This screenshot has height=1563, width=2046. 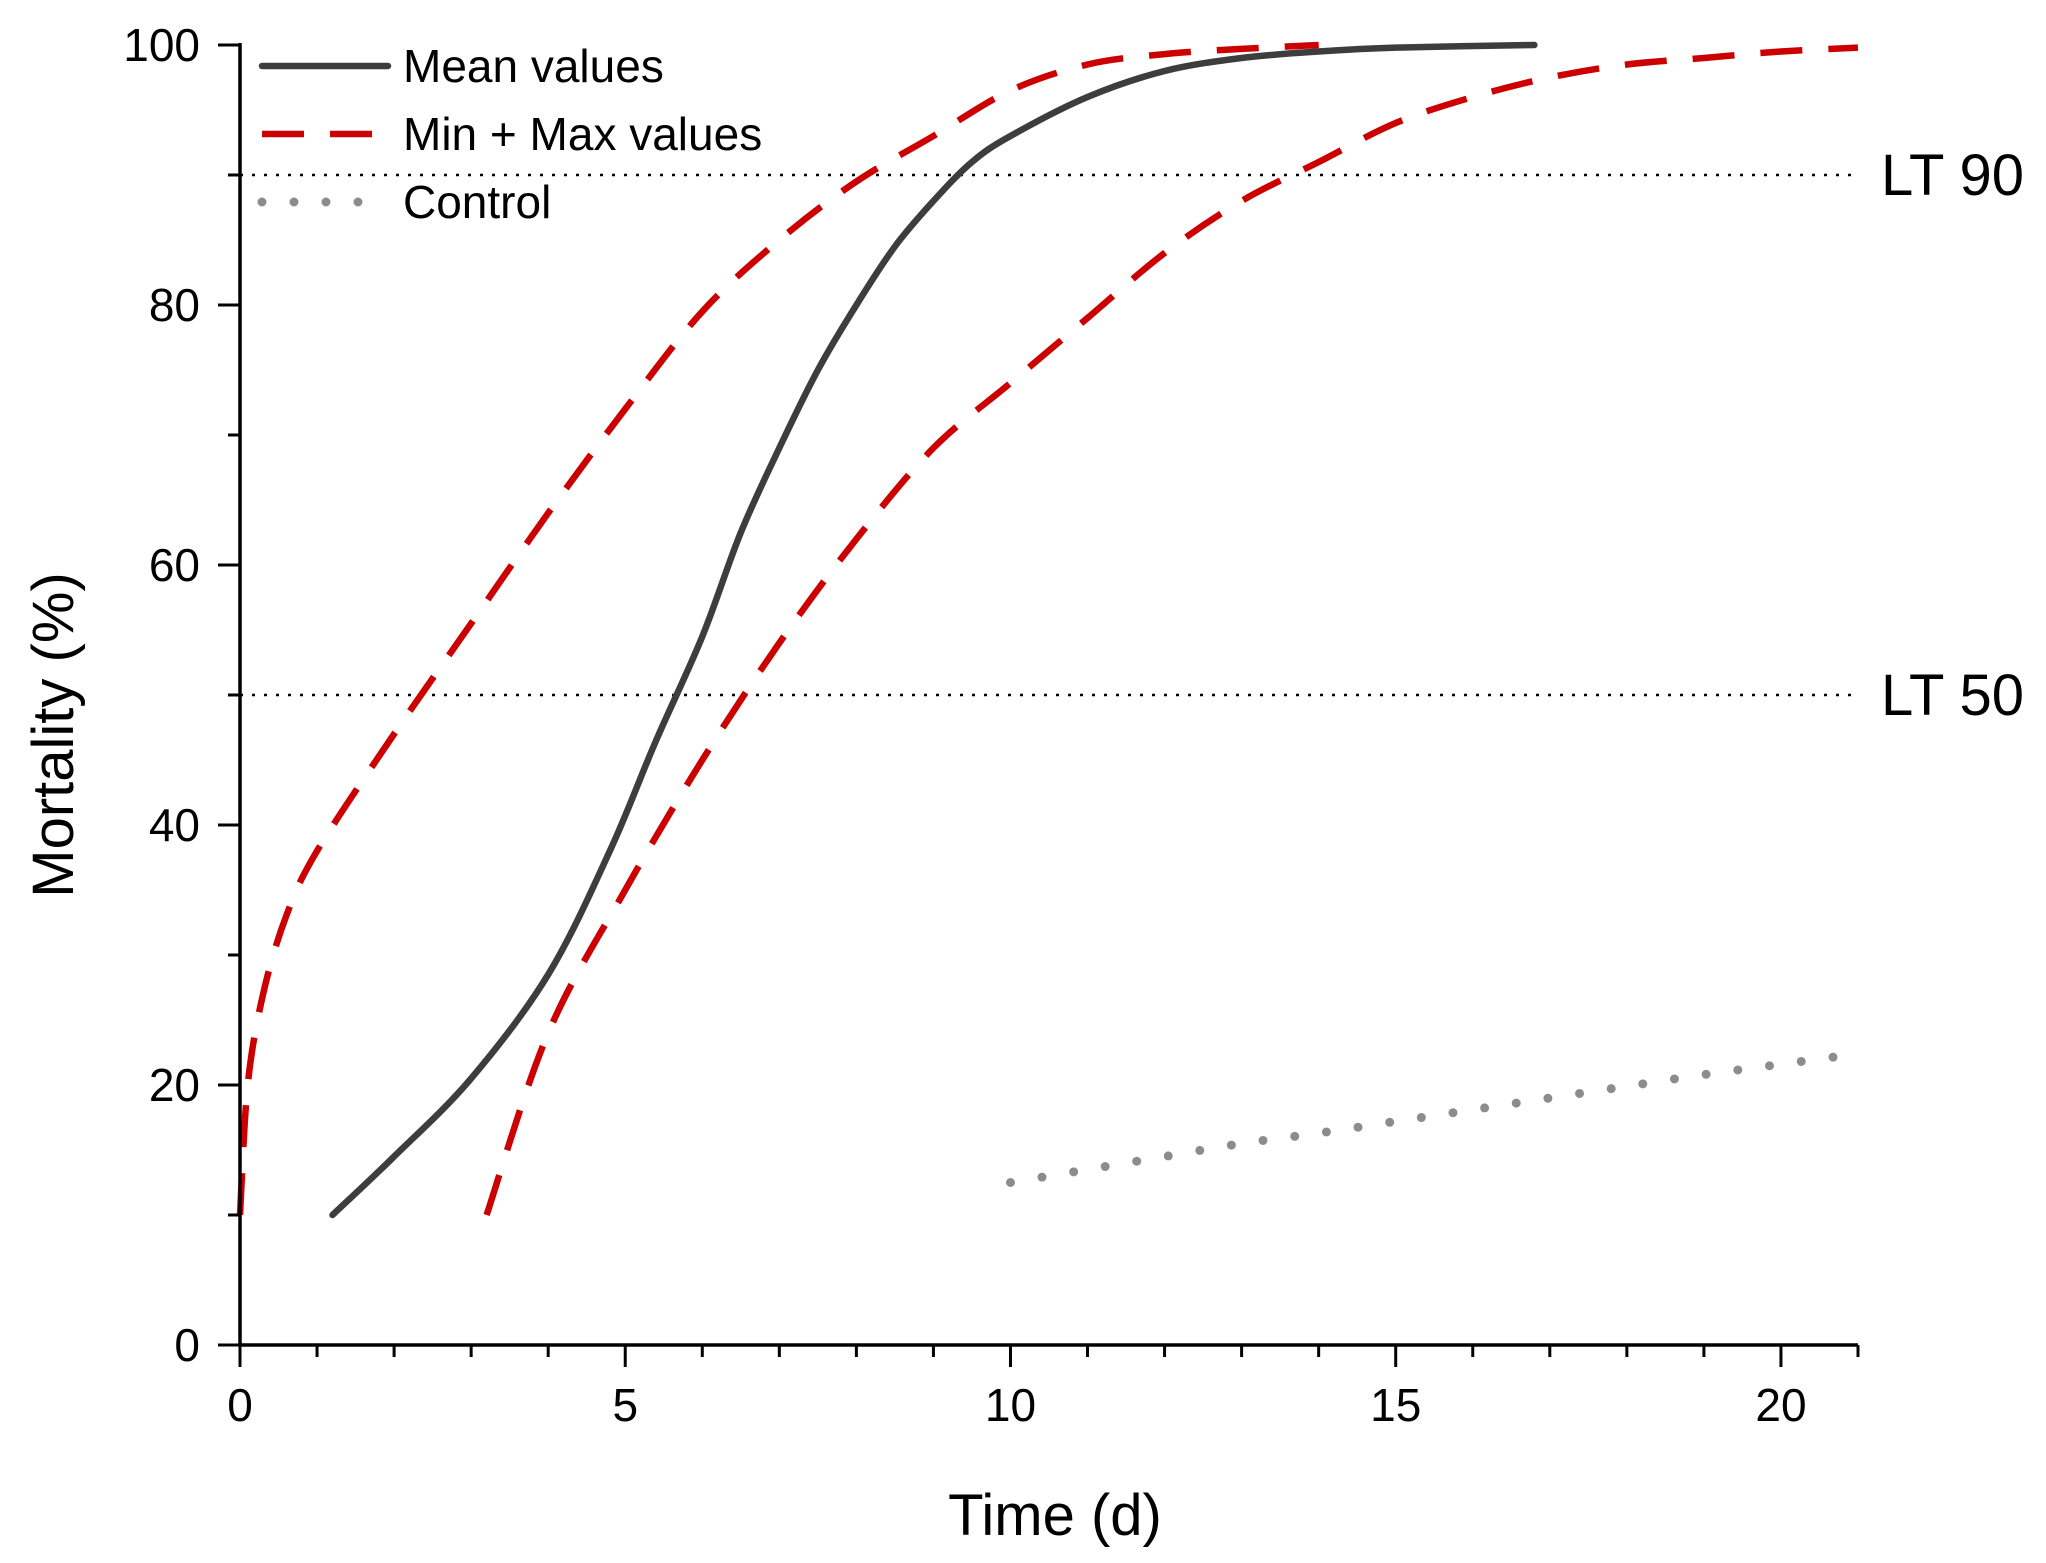 What do you see at coordinates (1780, 1405) in the screenshot?
I see `x-tick-label-20: 20` at bounding box center [1780, 1405].